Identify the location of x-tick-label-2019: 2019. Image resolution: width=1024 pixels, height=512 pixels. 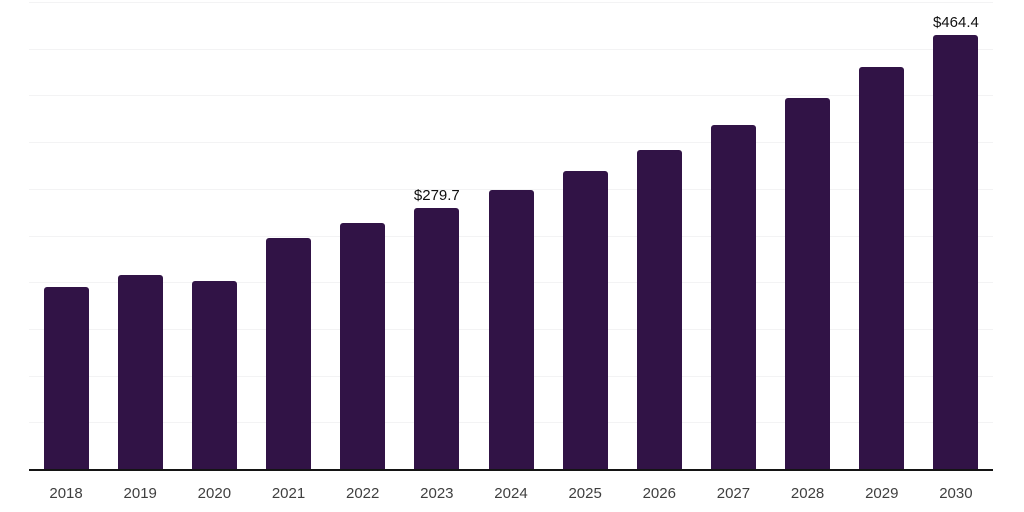
(140, 493).